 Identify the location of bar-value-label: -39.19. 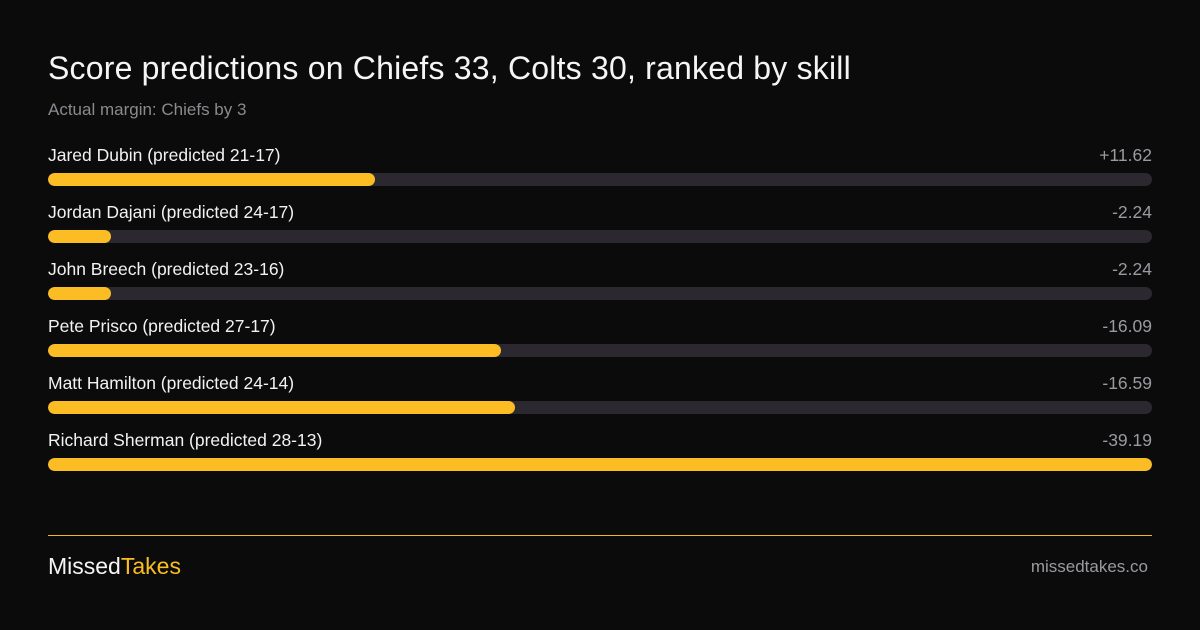
(1127, 440).